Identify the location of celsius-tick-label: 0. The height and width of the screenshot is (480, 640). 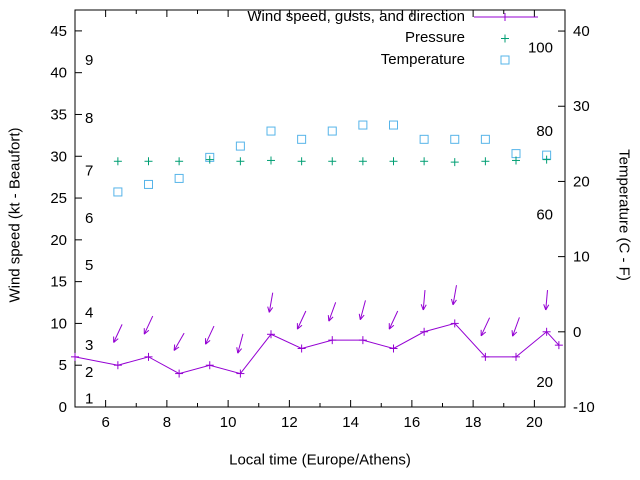
(577, 332).